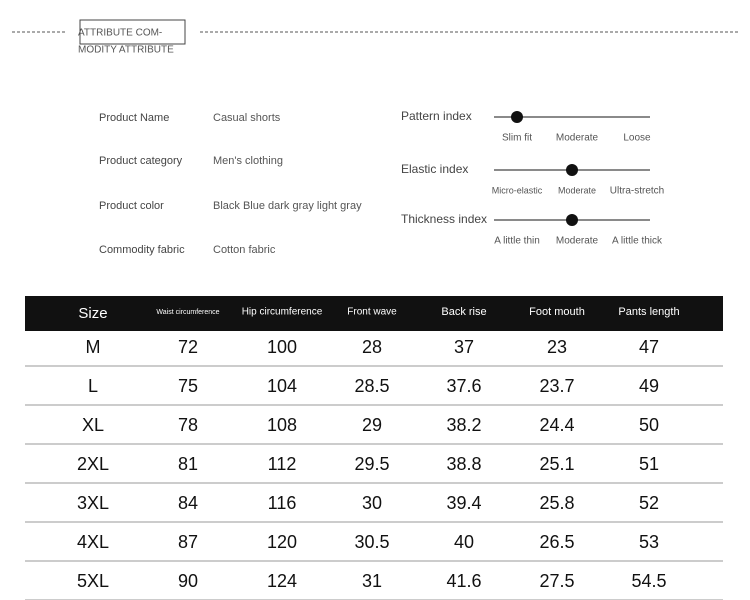 This screenshot has height=600, width=750. Describe the element at coordinates (444, 219) in the screenshot. I see `index-label: Thickness index` at that location.